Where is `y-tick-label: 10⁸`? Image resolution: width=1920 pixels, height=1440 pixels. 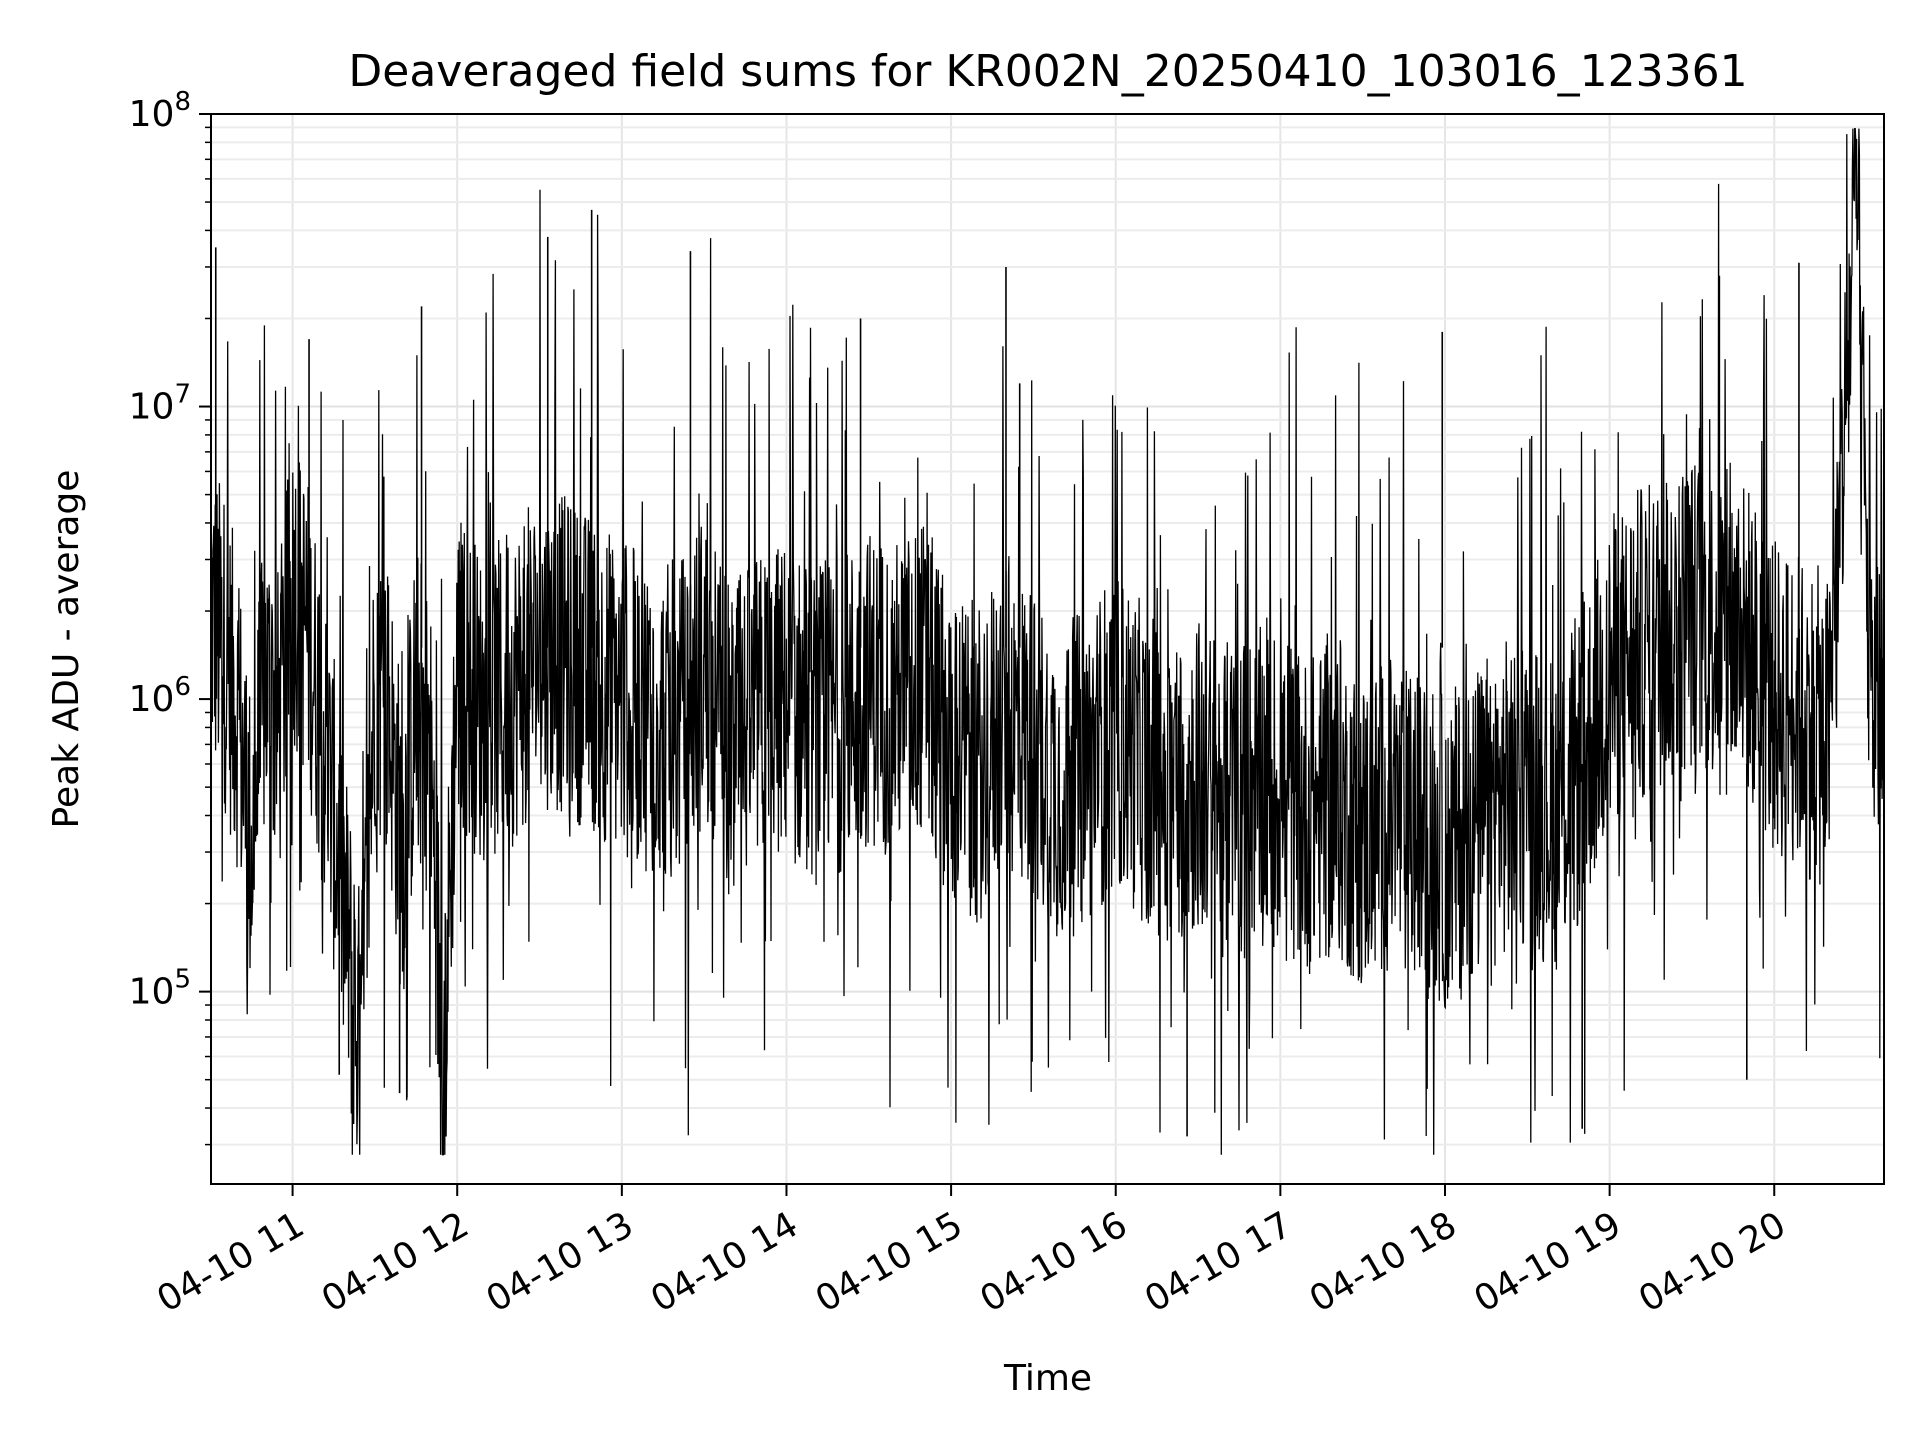
y-tick-label: 10⁸ is located at coordinates (160, 111).